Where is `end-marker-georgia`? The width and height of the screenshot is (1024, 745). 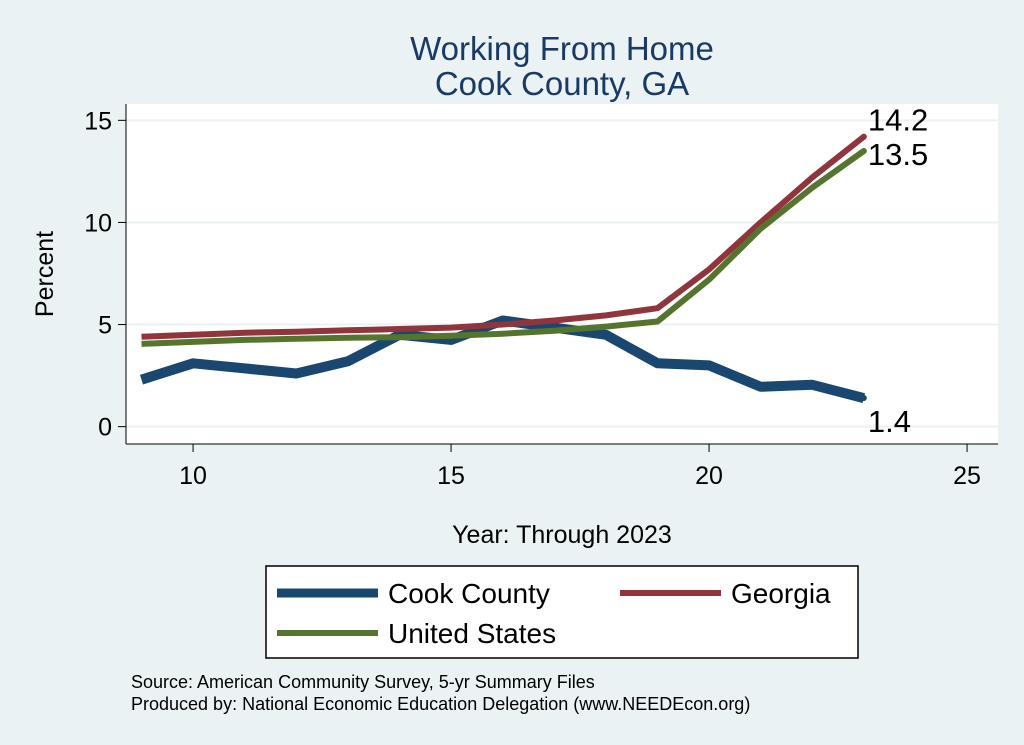 end-marker-georgia is located at coordinates (863, 136).